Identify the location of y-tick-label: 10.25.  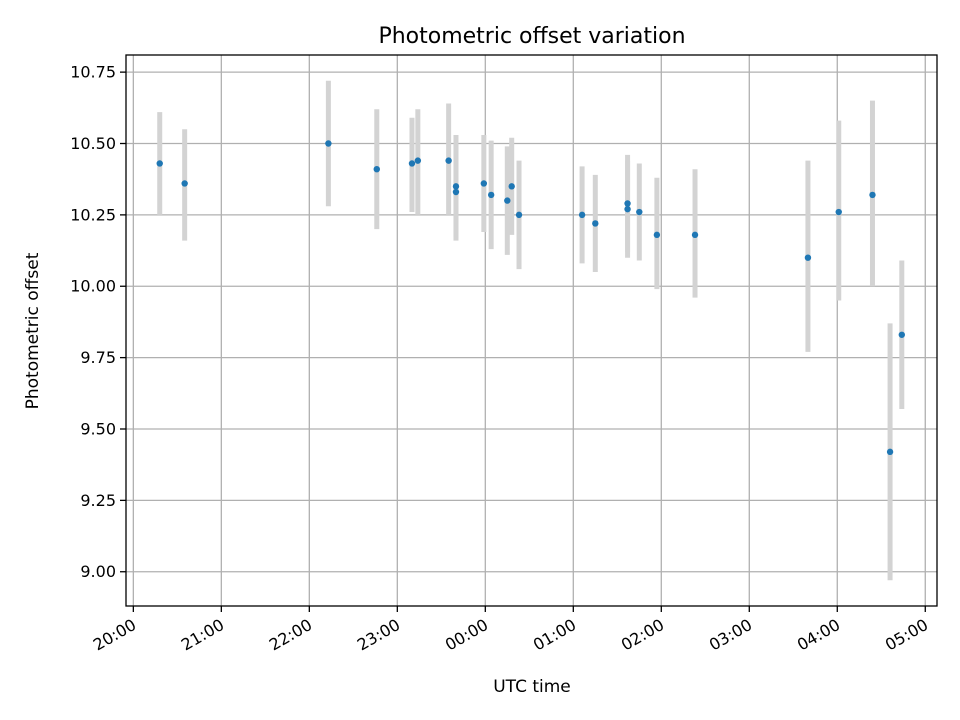
(93, 214).